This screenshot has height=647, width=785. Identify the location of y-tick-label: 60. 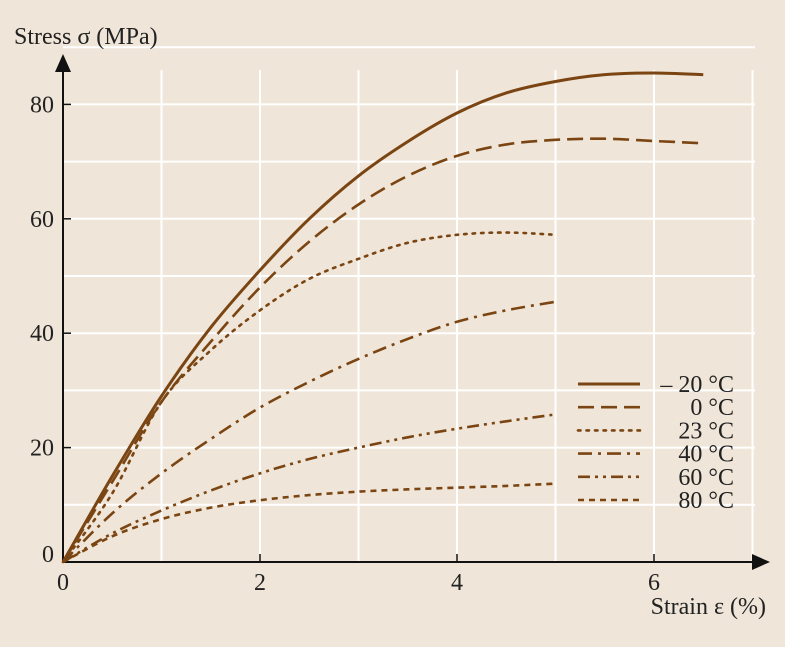
(42, 220).